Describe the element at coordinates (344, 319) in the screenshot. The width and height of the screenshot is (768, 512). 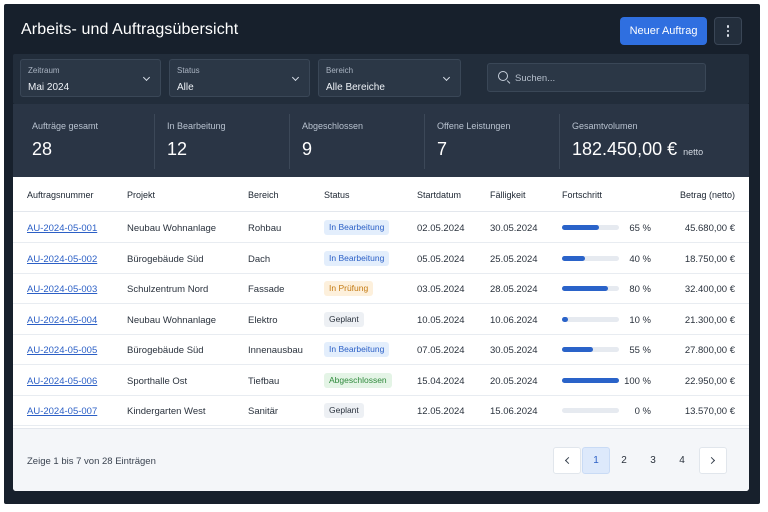
I see `status-badge: Geplant` at that location.